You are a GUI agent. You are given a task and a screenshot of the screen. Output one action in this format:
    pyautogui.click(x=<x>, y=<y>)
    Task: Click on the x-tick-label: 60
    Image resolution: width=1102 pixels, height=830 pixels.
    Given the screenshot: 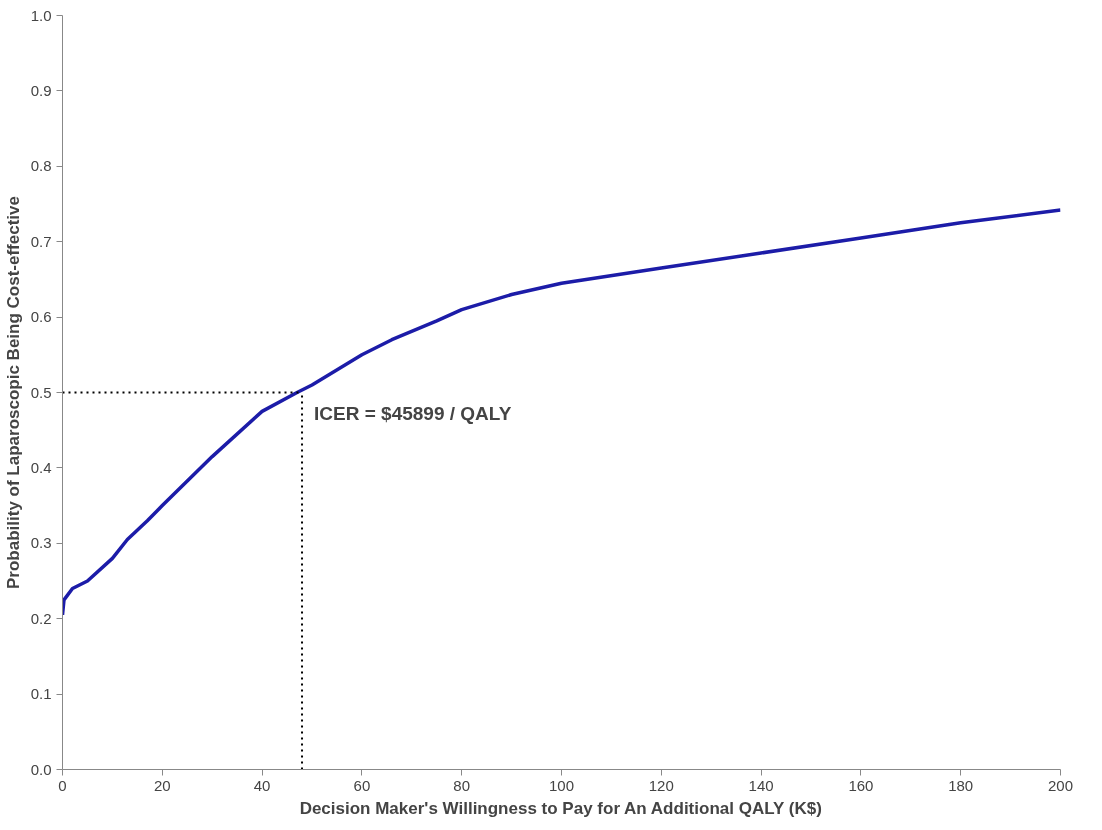 What is the action you would take?
    pyautogui.click(x=362, y=785)
    